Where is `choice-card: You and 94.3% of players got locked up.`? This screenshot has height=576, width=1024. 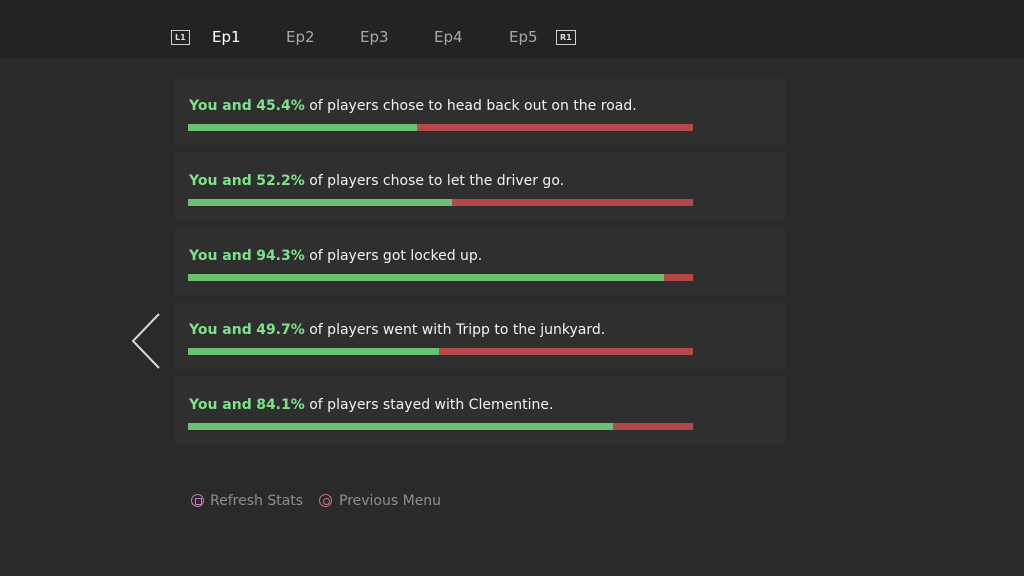 choice-card: You and 94.3% of players got locked up. is located at coordinates (480, 260).